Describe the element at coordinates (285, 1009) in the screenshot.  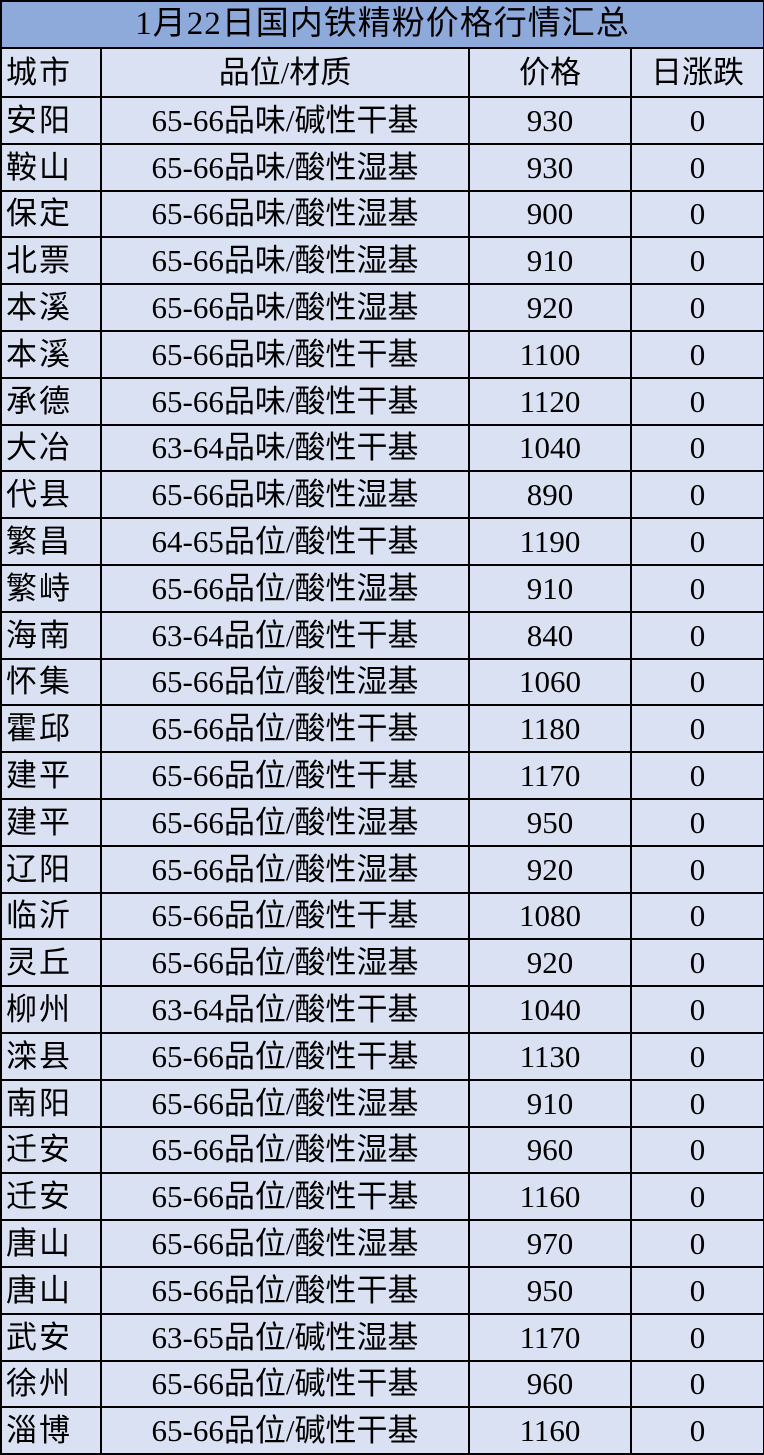
I see `cell-grade: 63-64品位/酸性干基` at that location.